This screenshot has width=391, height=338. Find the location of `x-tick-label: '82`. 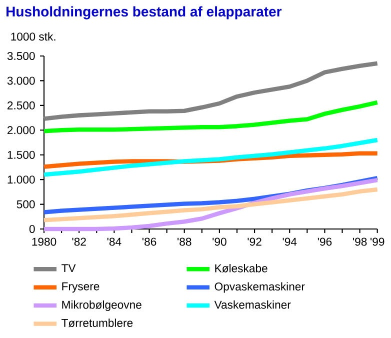

x-tick-label: '82 is located at coordinates (79, 242).